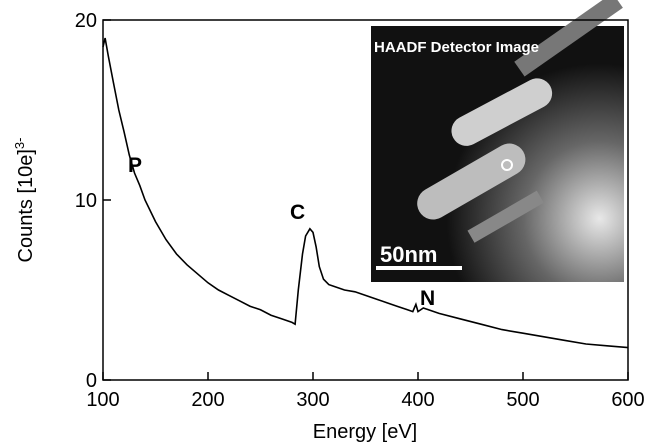 The width and height of the screenshot is (657, 448). I want to click on x-tick-label: 500, so click(522, 400).